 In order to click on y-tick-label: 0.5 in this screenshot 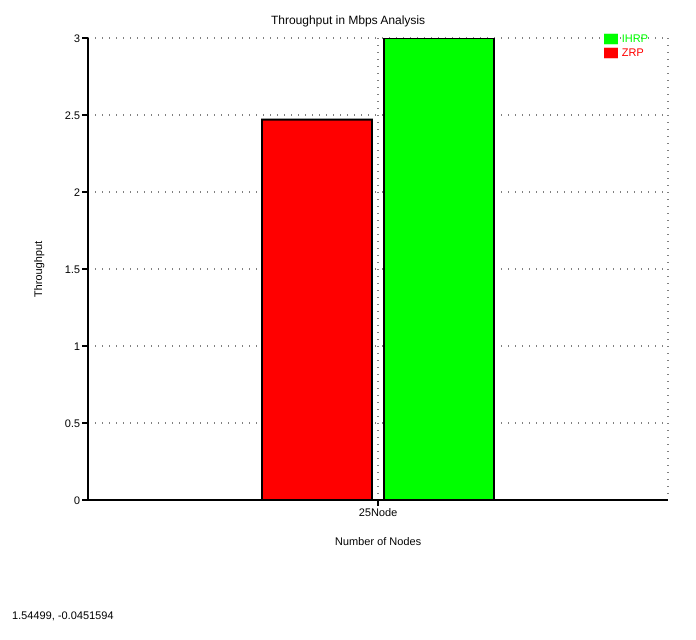, I will do `click(72, 424)`.